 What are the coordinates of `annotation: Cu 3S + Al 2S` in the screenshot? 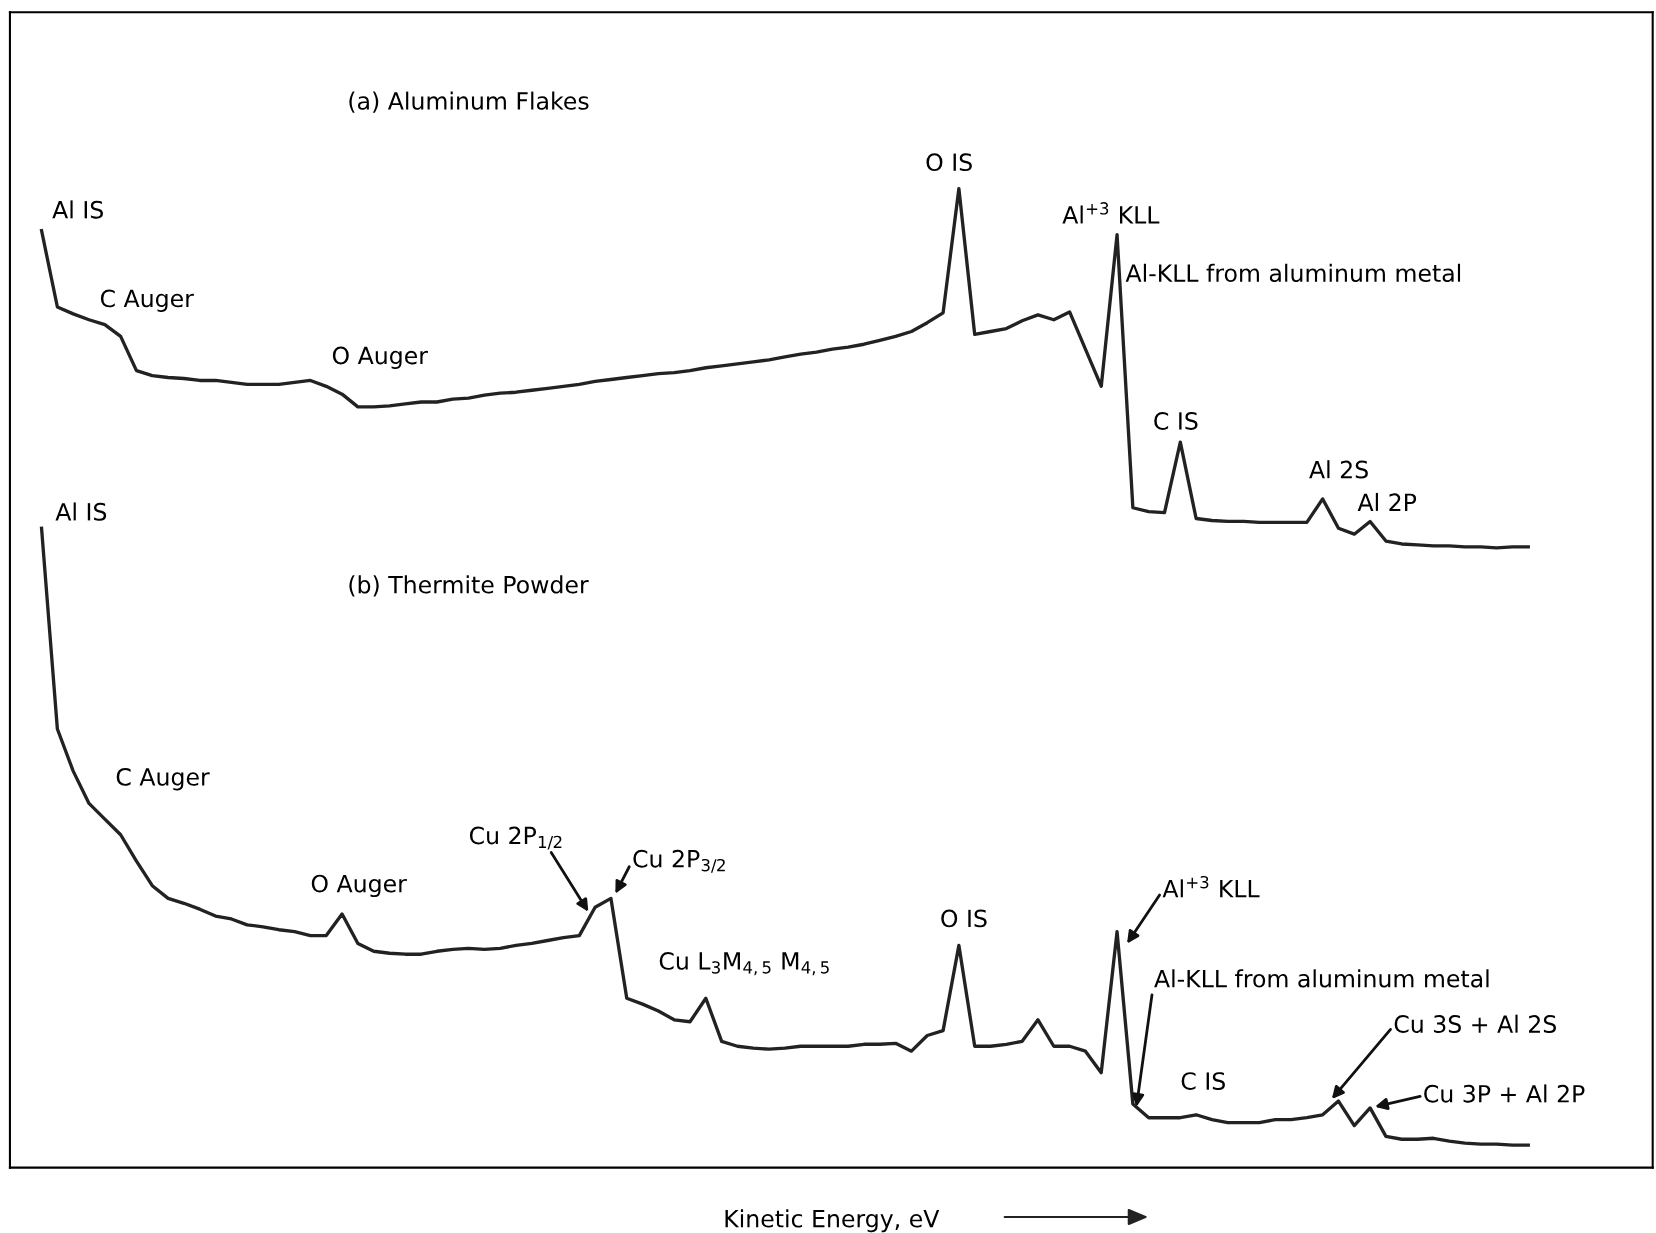 It's located at (1475, 1023).